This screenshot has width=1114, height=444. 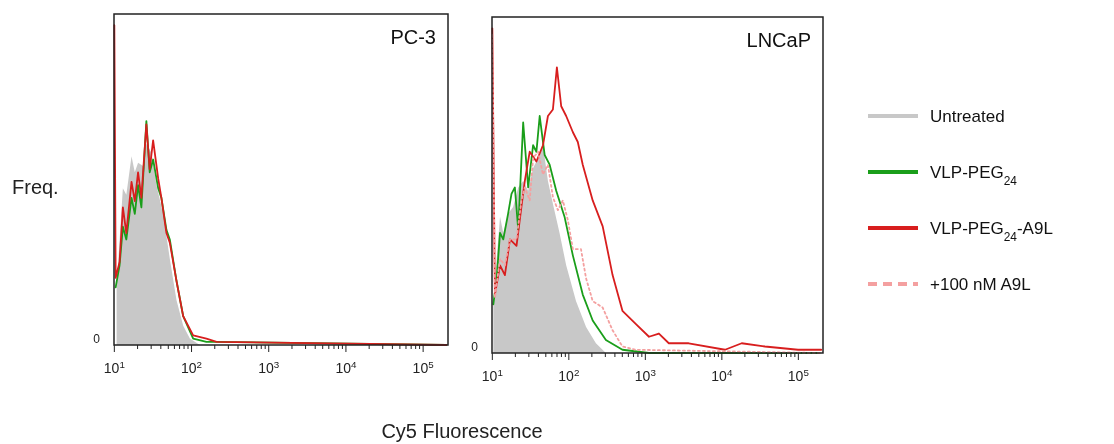 I want to click on legend-label: +100 nM A9L, so click(x=980, y=284).